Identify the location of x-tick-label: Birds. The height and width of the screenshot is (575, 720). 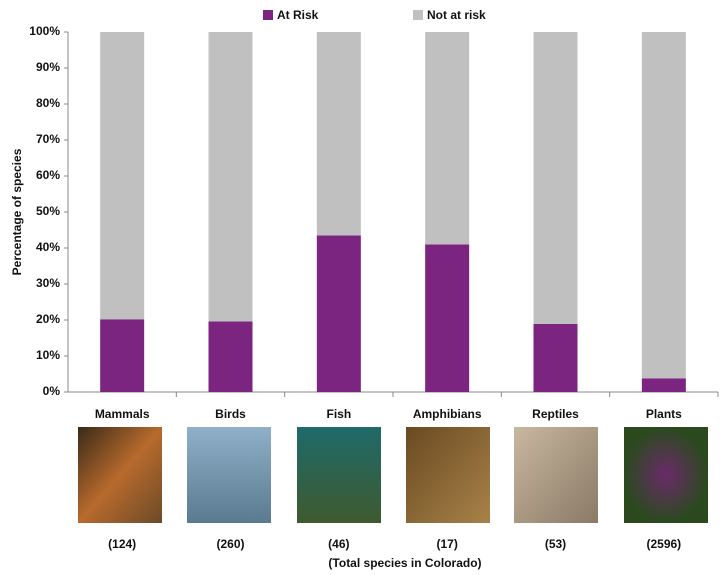
(230, 414).